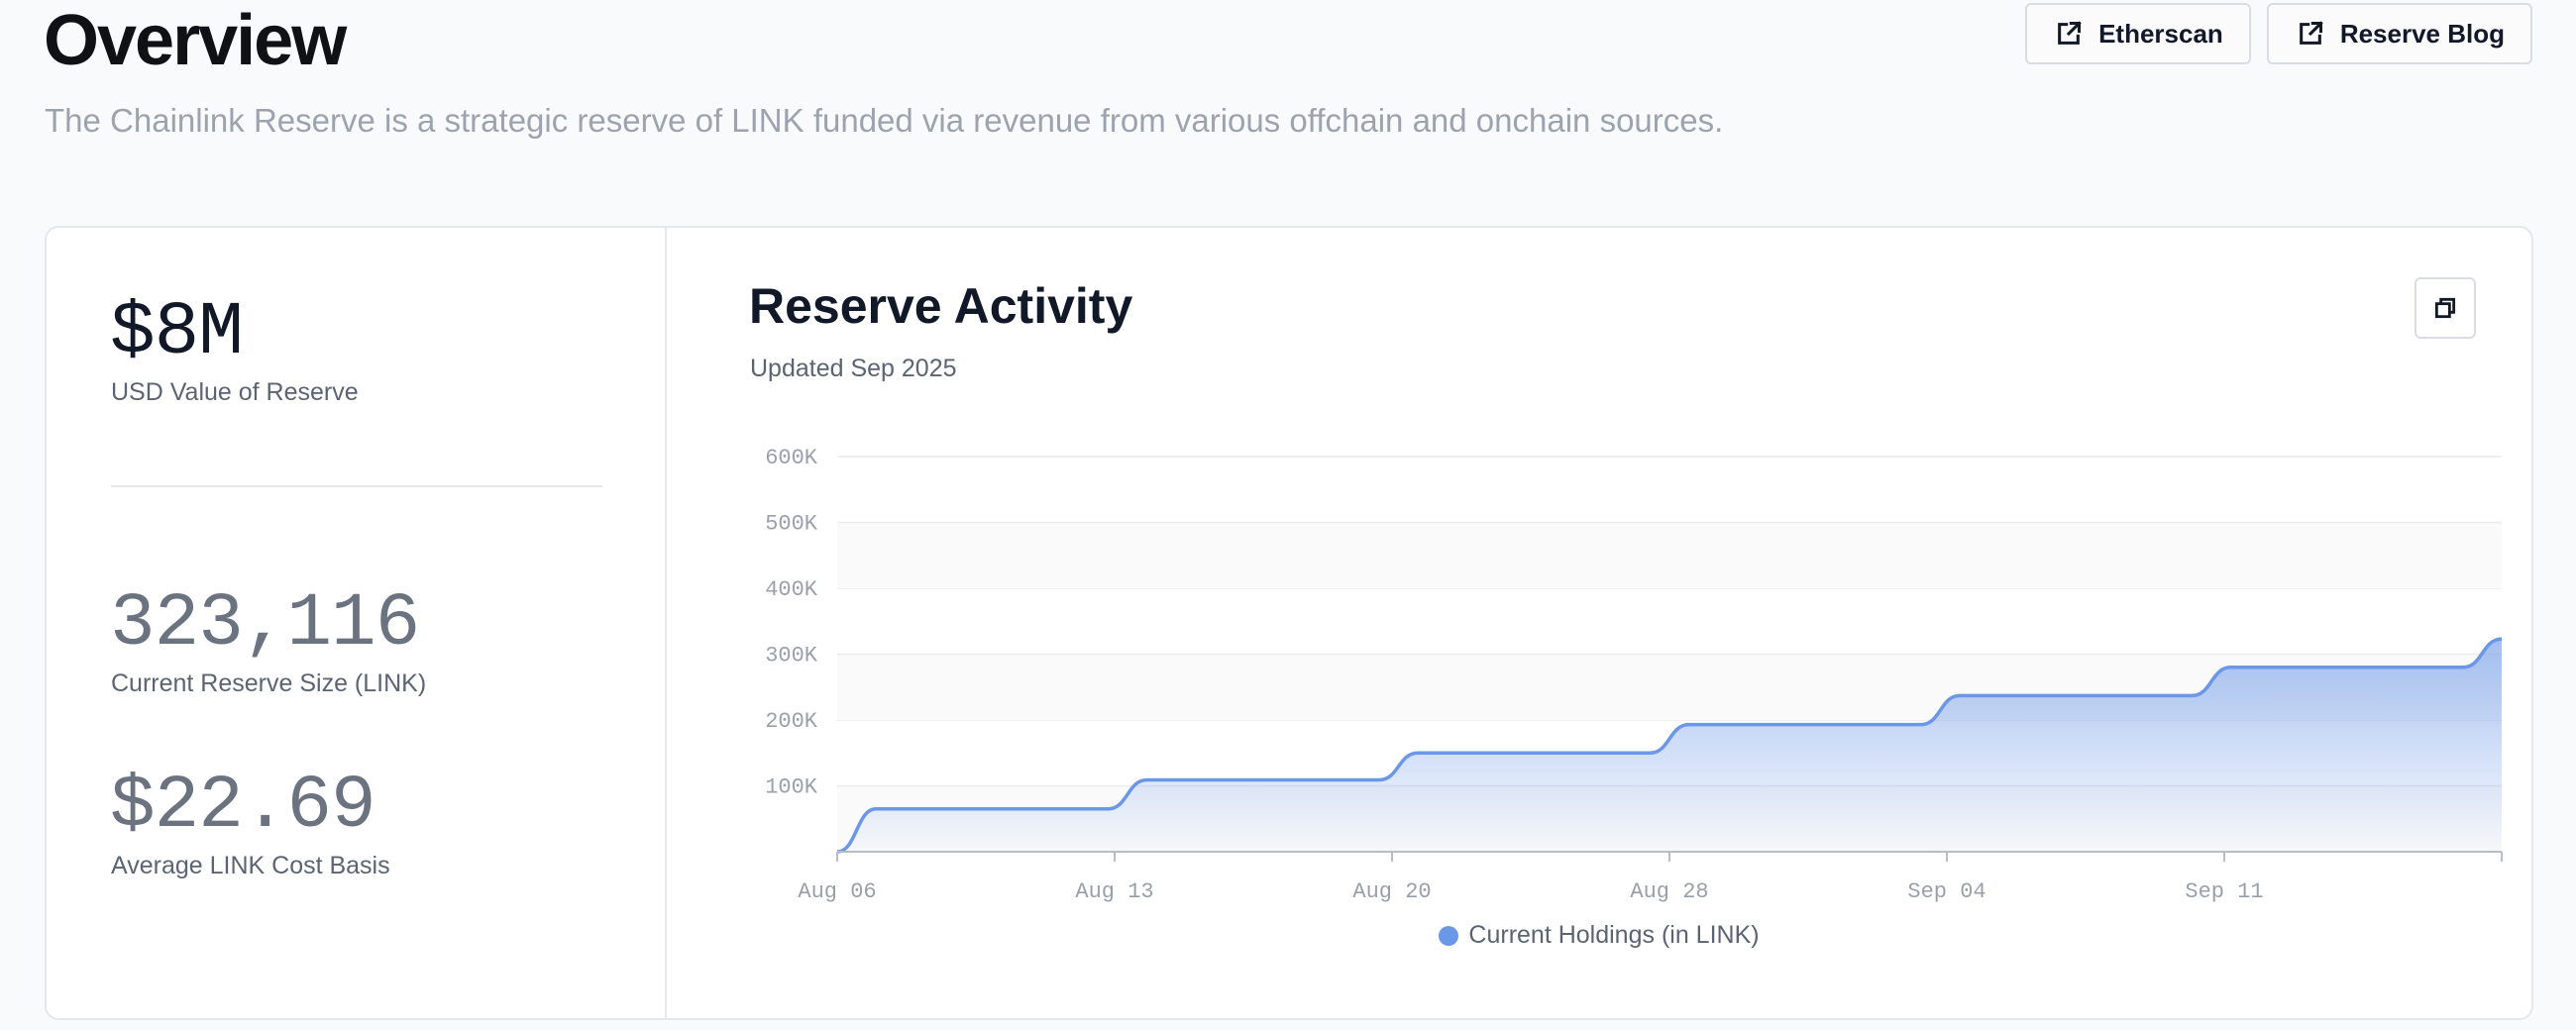  Describe the element at coordinates (1669, 555) in the screenshot. I see `grid-band` at that location.